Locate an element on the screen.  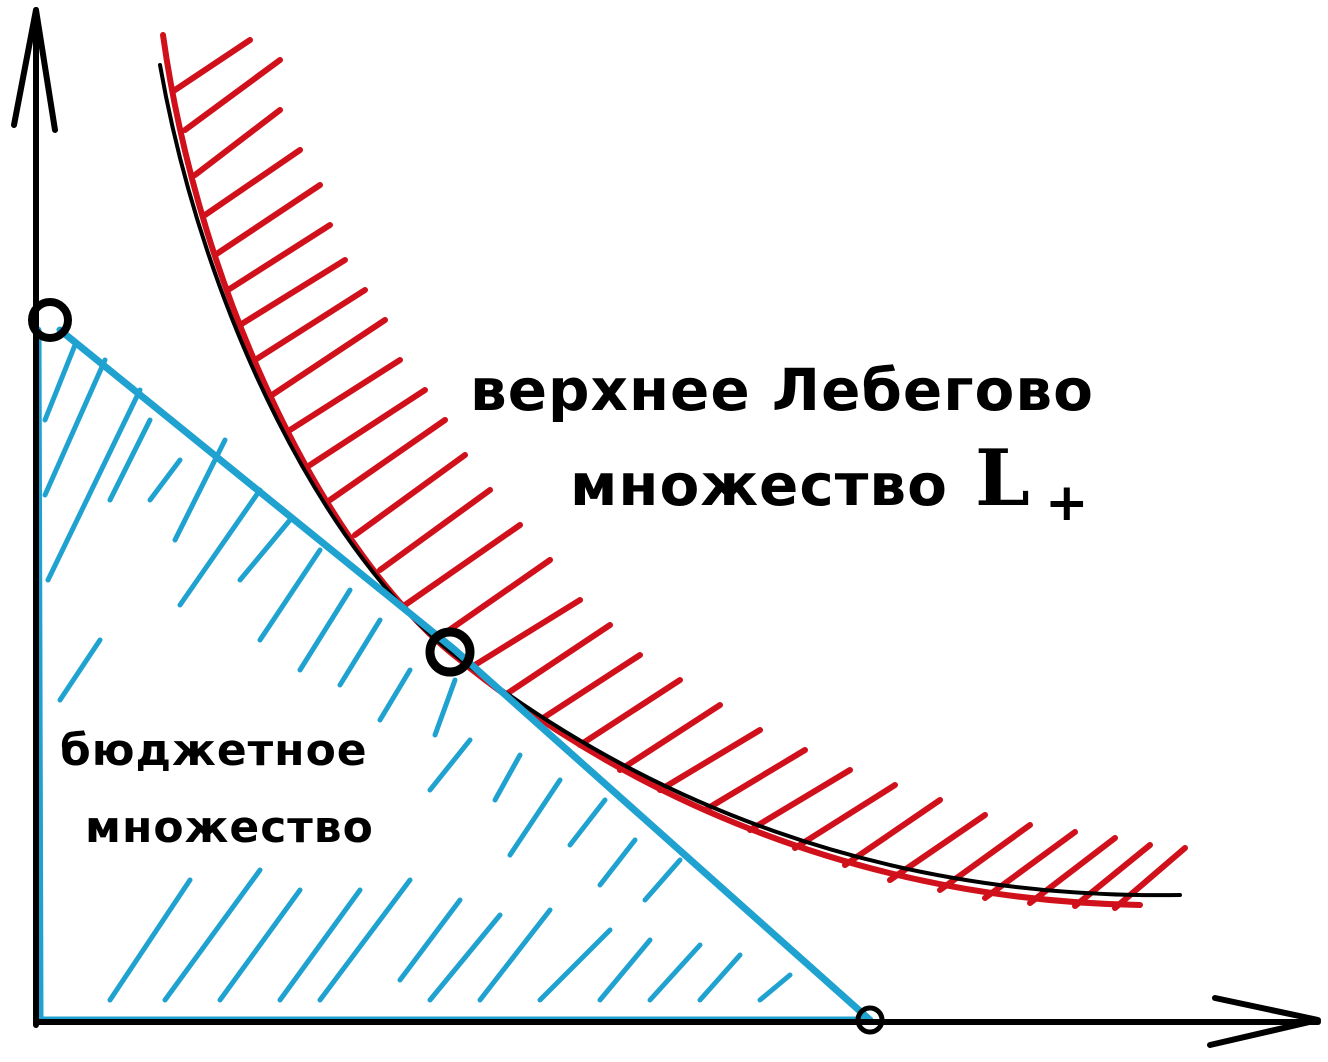
upper-set-symbol-subscript: + is located at coordinates (1067, 503).